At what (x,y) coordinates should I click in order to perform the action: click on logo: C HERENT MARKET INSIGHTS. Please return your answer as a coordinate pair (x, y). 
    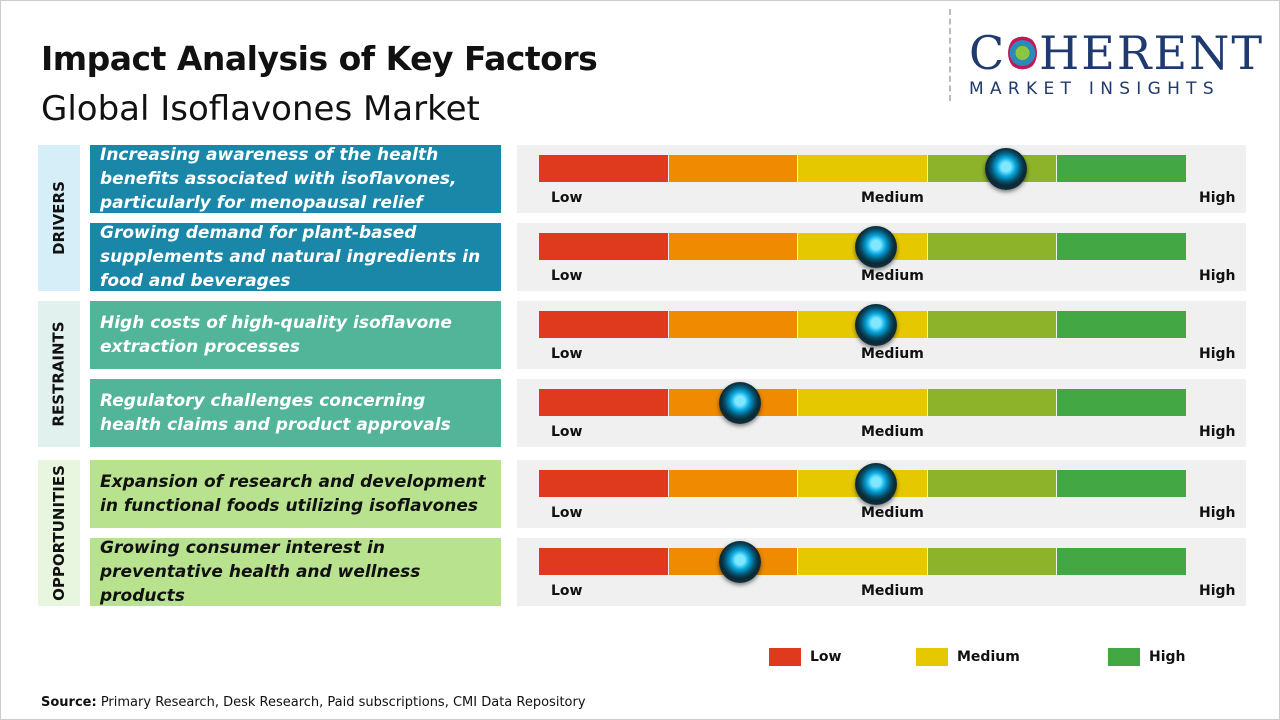
    Looking at the image, I should click on (1116, 64).